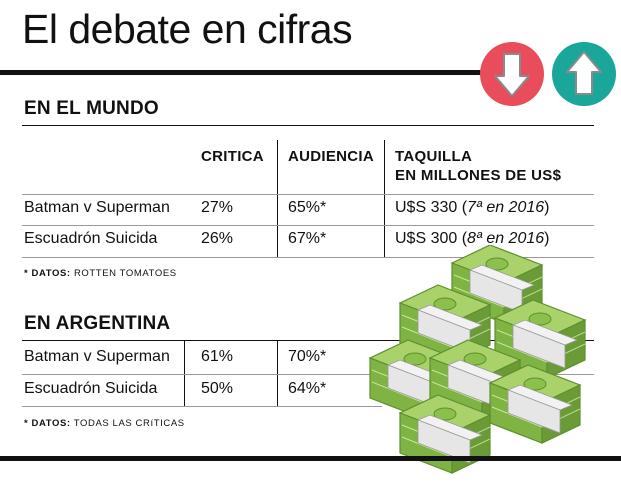 This screenshot has height=488, width=621. What do you see at coordinates (307, 388) in the screenshot?
I see `audiencia-value: 64%*` at bounding box center [307, 388].